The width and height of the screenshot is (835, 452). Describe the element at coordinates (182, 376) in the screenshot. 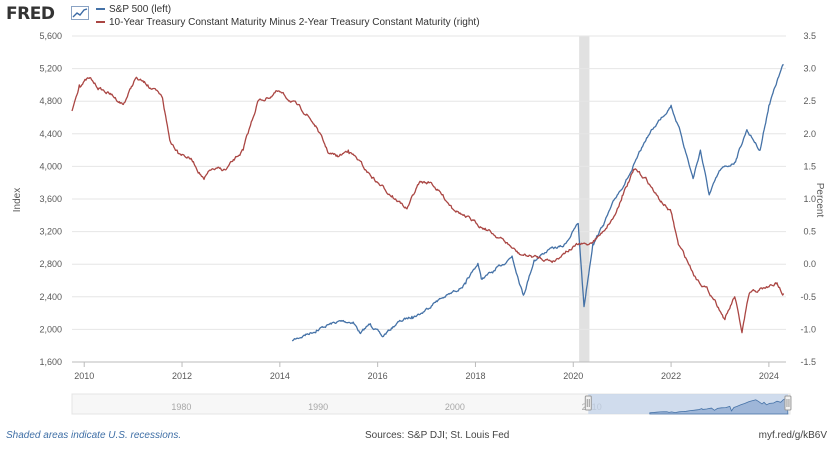

I see `x-tick-1: 2012` at that location.